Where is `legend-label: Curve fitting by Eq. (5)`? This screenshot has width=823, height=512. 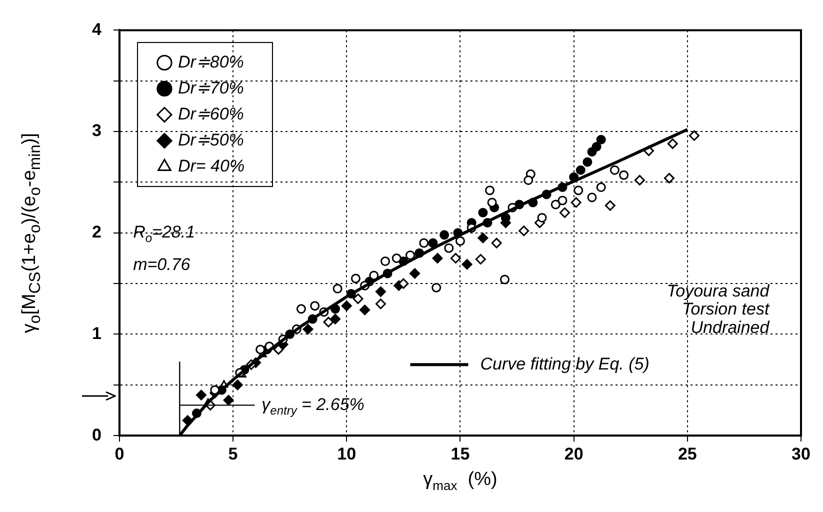 legend-label: Curve fitting by Eq. (5) is located at coordinates (565, 364).